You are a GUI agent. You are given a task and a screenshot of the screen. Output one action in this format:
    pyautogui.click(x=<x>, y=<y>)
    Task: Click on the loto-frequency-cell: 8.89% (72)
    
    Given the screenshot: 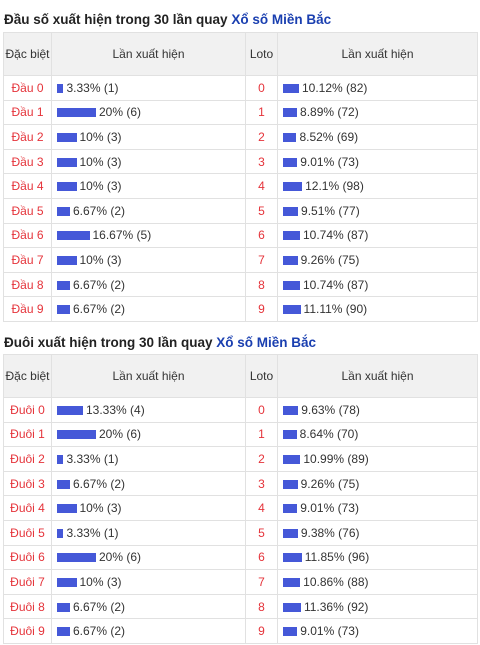 What is the action you would take?
    pyautogui.click(x=377, y=112)
    